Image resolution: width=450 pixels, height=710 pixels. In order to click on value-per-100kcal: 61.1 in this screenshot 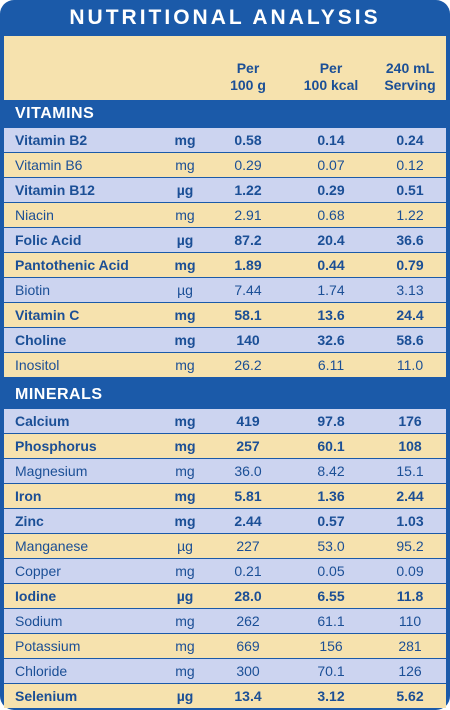, I will do `click(331, 621)`.